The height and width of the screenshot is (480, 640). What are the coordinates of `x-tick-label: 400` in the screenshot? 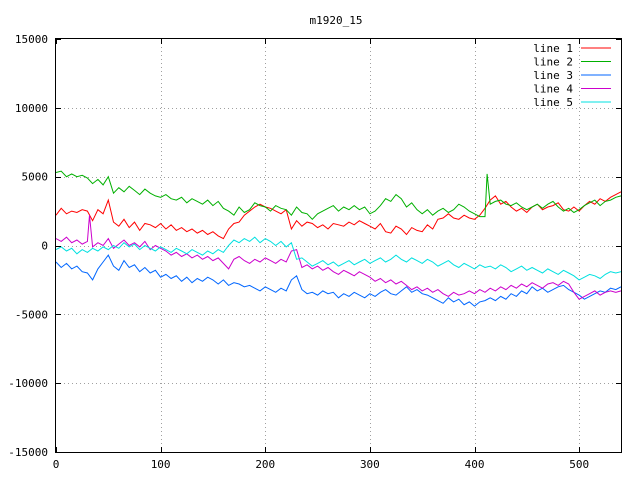 It's located at (475, 464).